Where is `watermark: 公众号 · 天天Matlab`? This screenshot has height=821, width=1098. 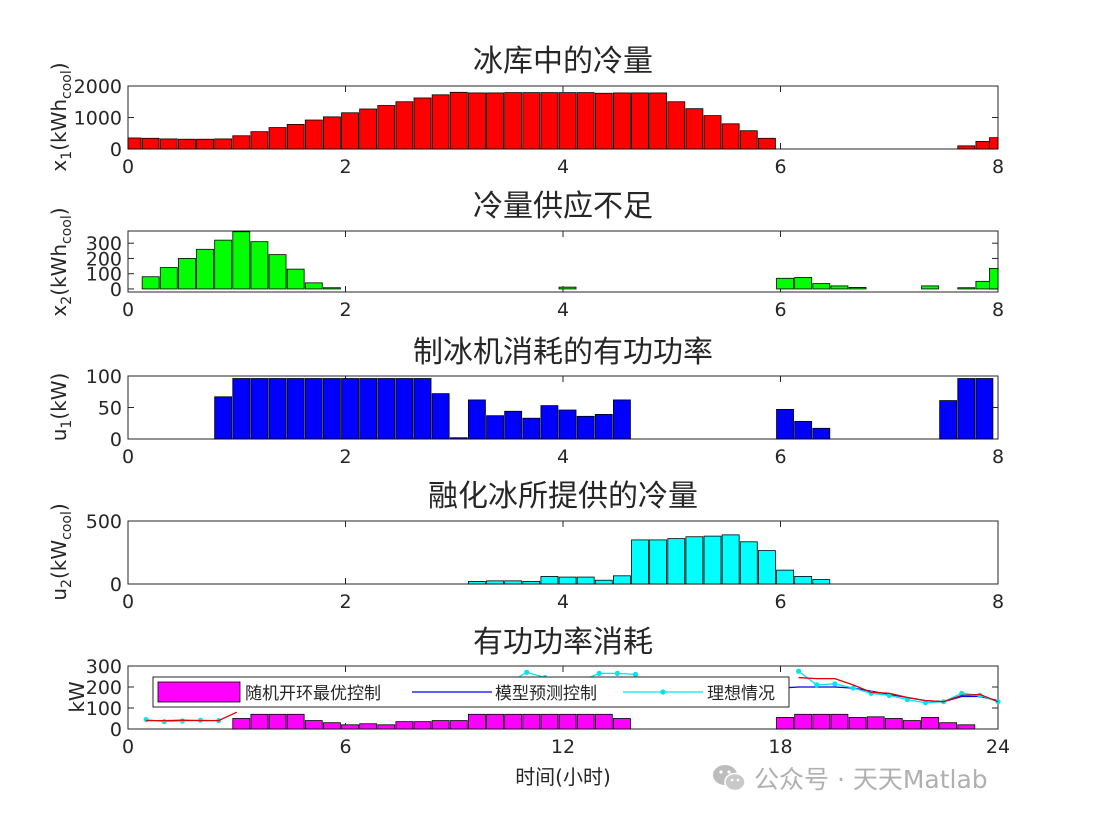
watermark: 公众号 · 天天Matlab is located at coordinates (850, 778).